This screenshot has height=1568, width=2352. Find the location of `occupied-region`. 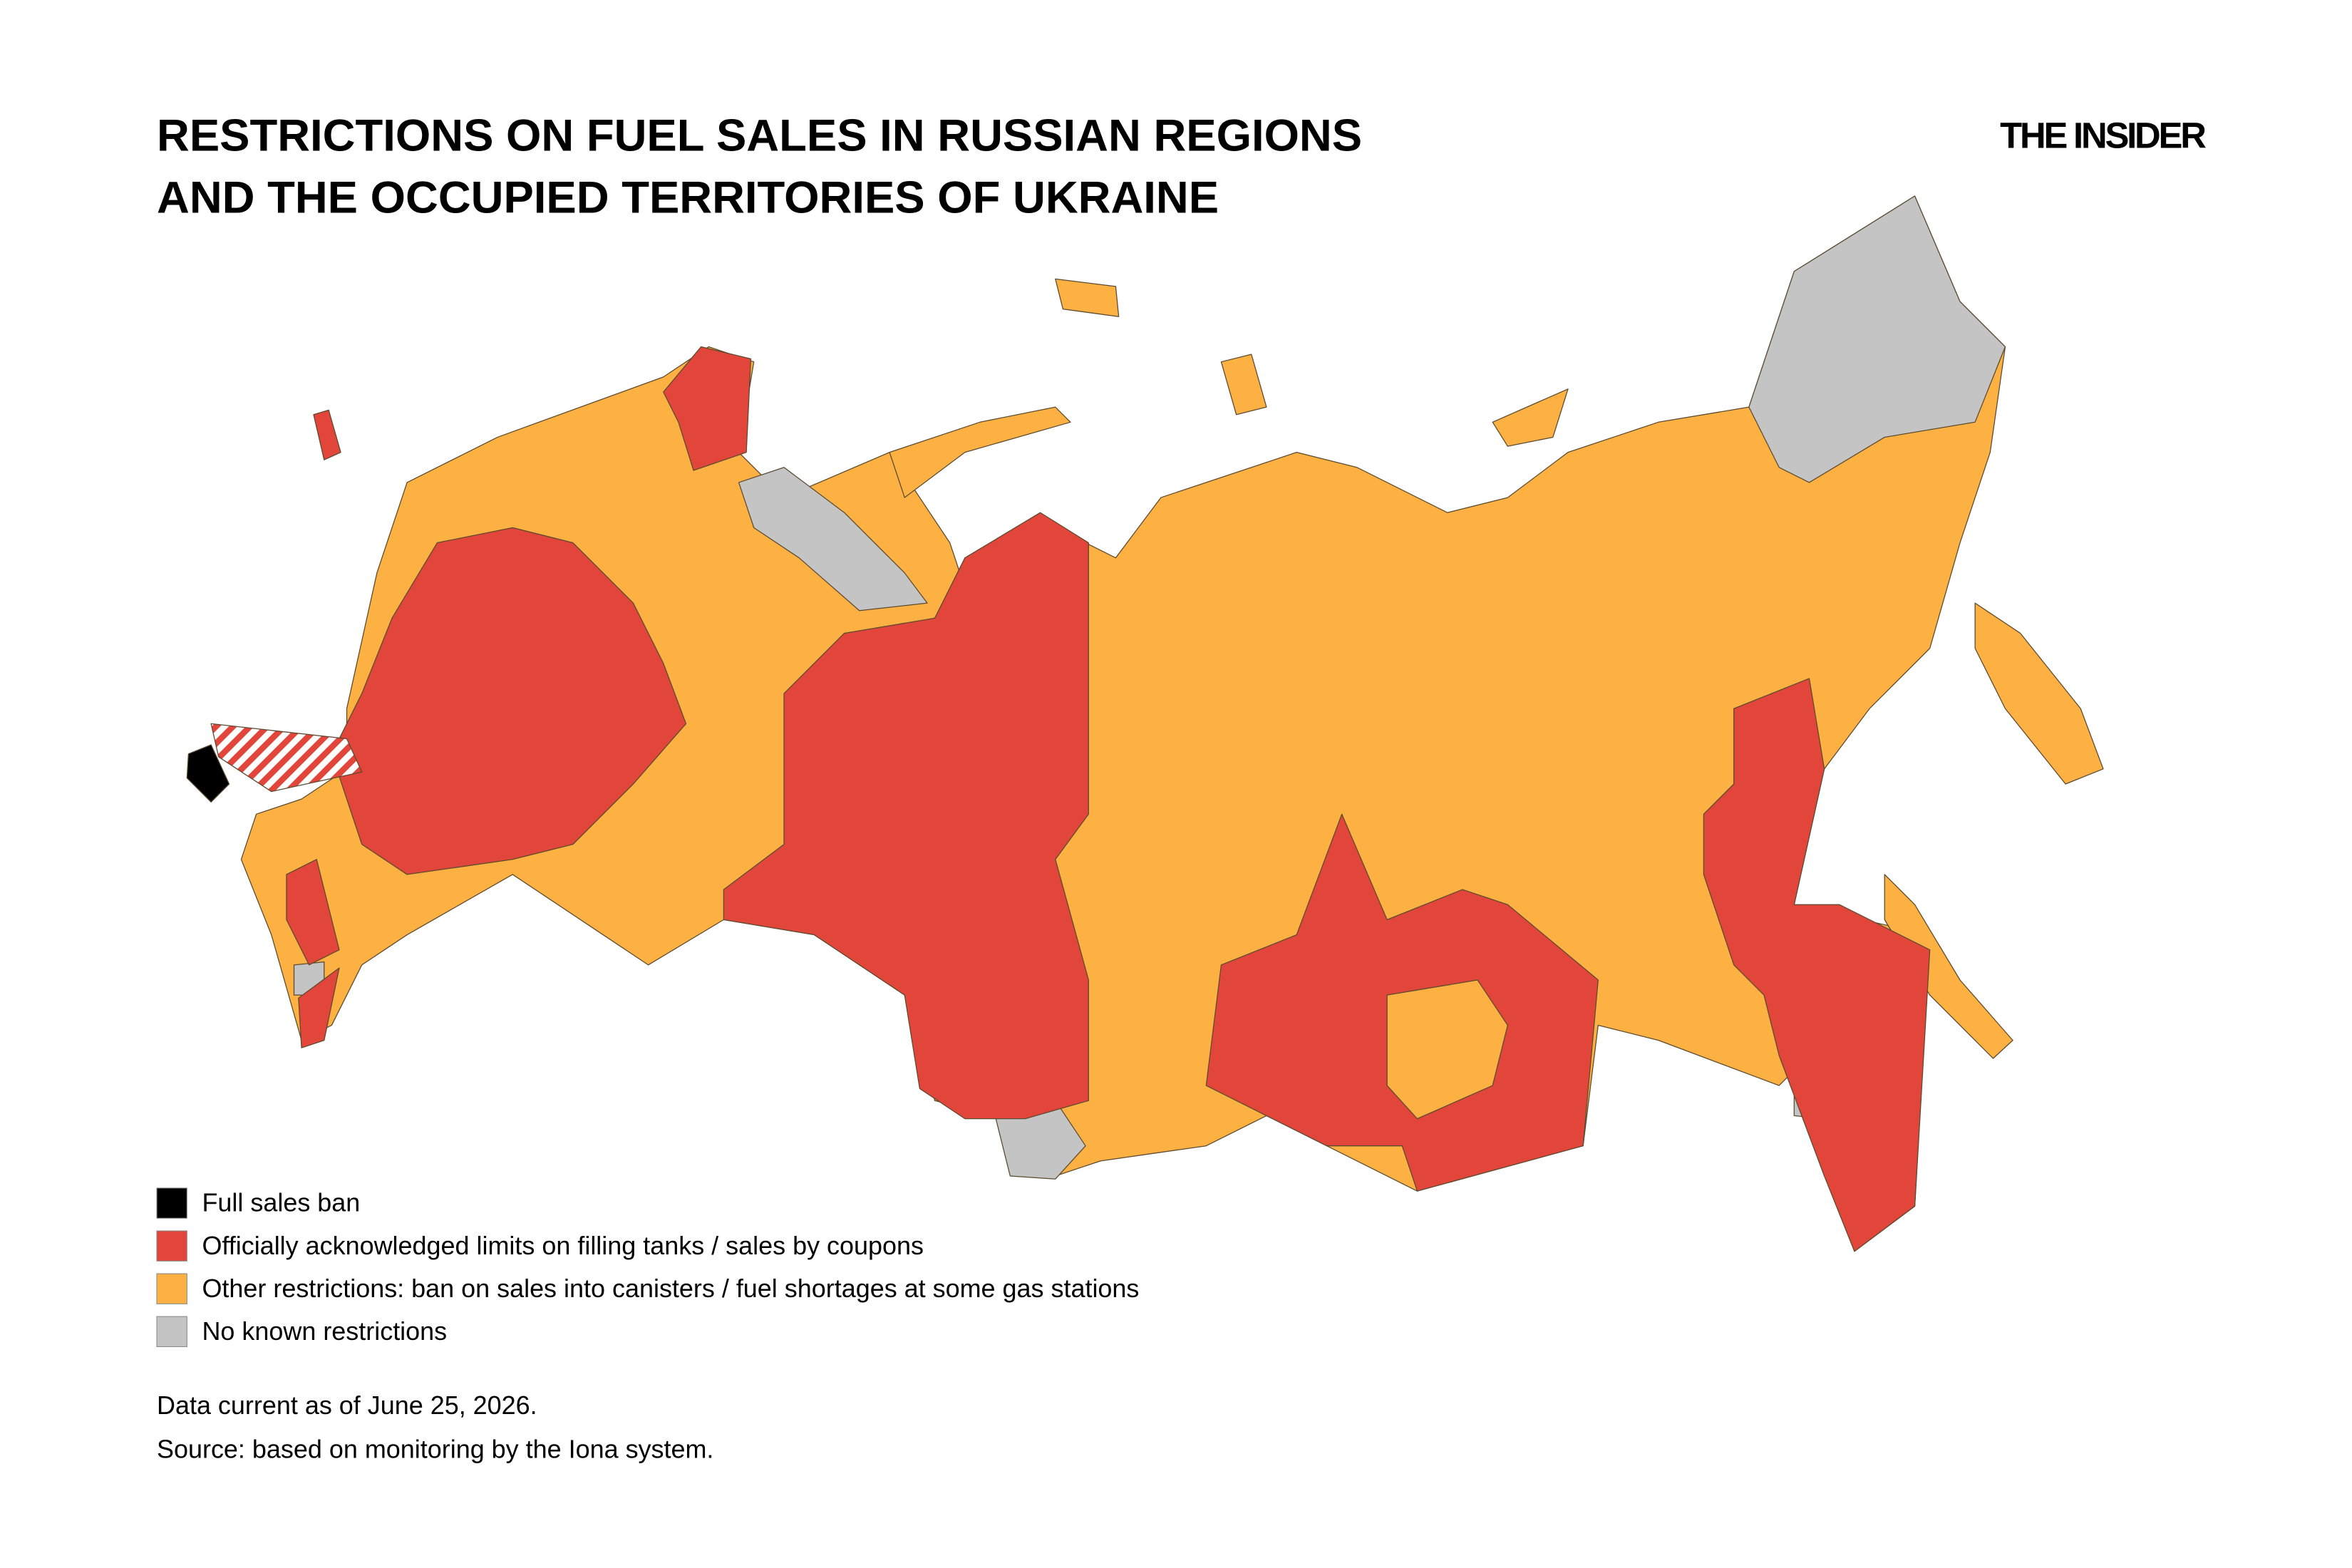

occupied-region is located at coordinates (287, 758).